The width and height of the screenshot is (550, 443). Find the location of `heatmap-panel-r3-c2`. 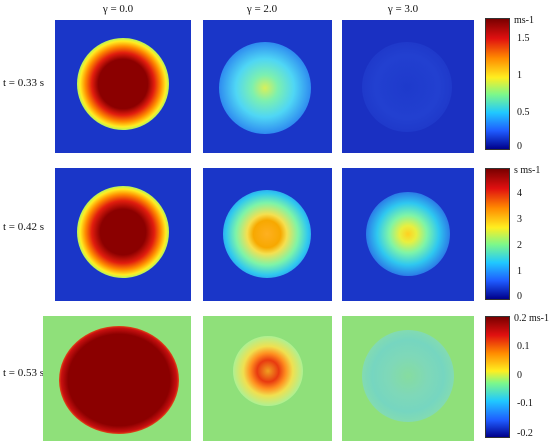

heatmap-panel-r3-c2 is located at coordinates (267, 378).